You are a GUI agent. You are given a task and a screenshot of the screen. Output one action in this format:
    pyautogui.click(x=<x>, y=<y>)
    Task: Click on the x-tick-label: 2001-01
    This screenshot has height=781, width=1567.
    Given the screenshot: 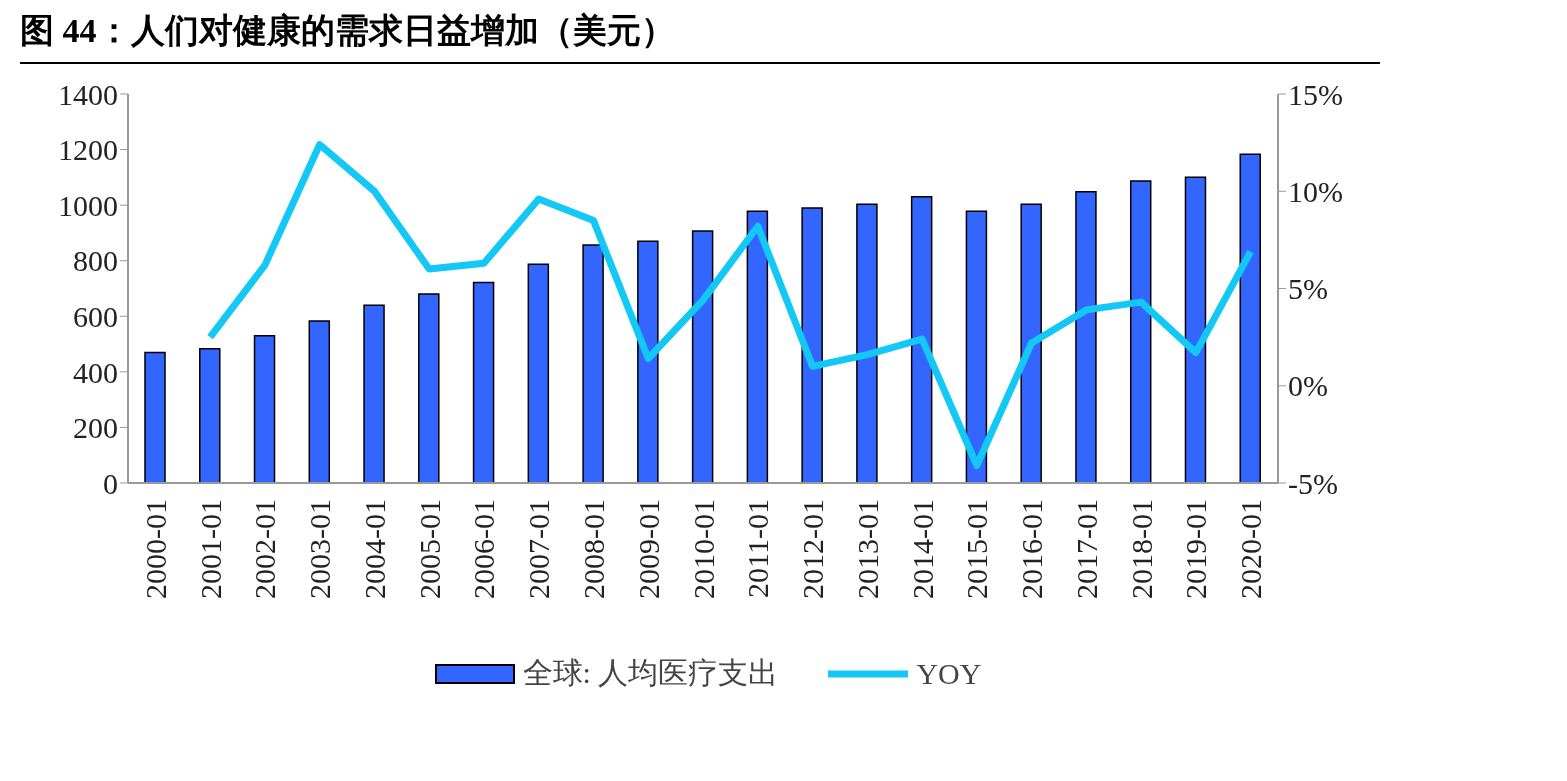 What is the action you would take?
    pyautogui.click(x=210, y=549)
    